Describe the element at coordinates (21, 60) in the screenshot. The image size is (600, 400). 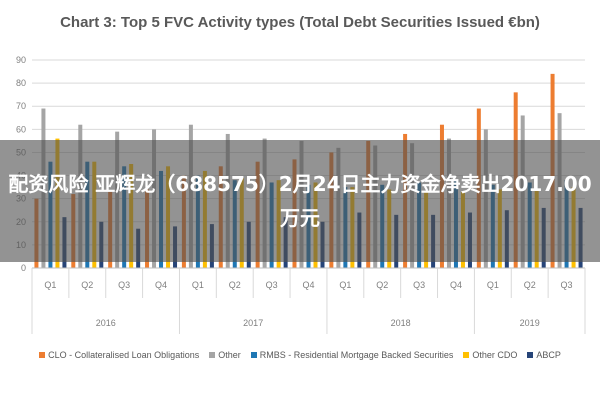
I see `y-tick-label: 90` at that location.